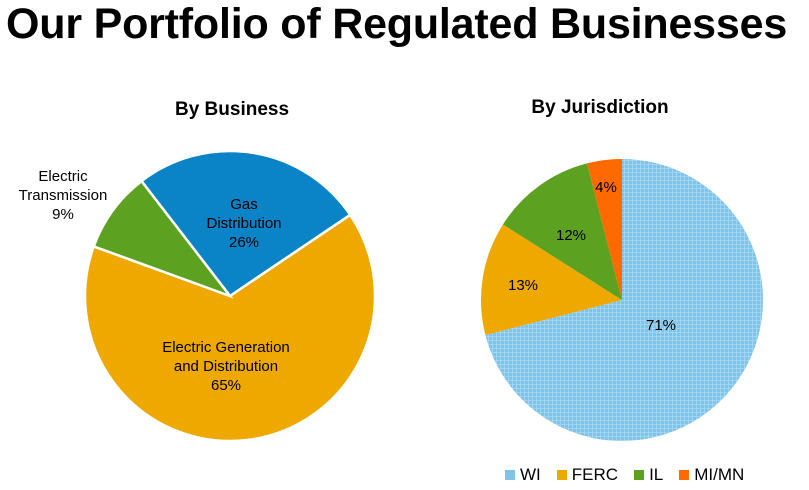 The width and height of the screenshot is (809, 490). Describe the element at coordinates (684, 475) in the screenshot. I see `legend-swatch-mimn` at that location.